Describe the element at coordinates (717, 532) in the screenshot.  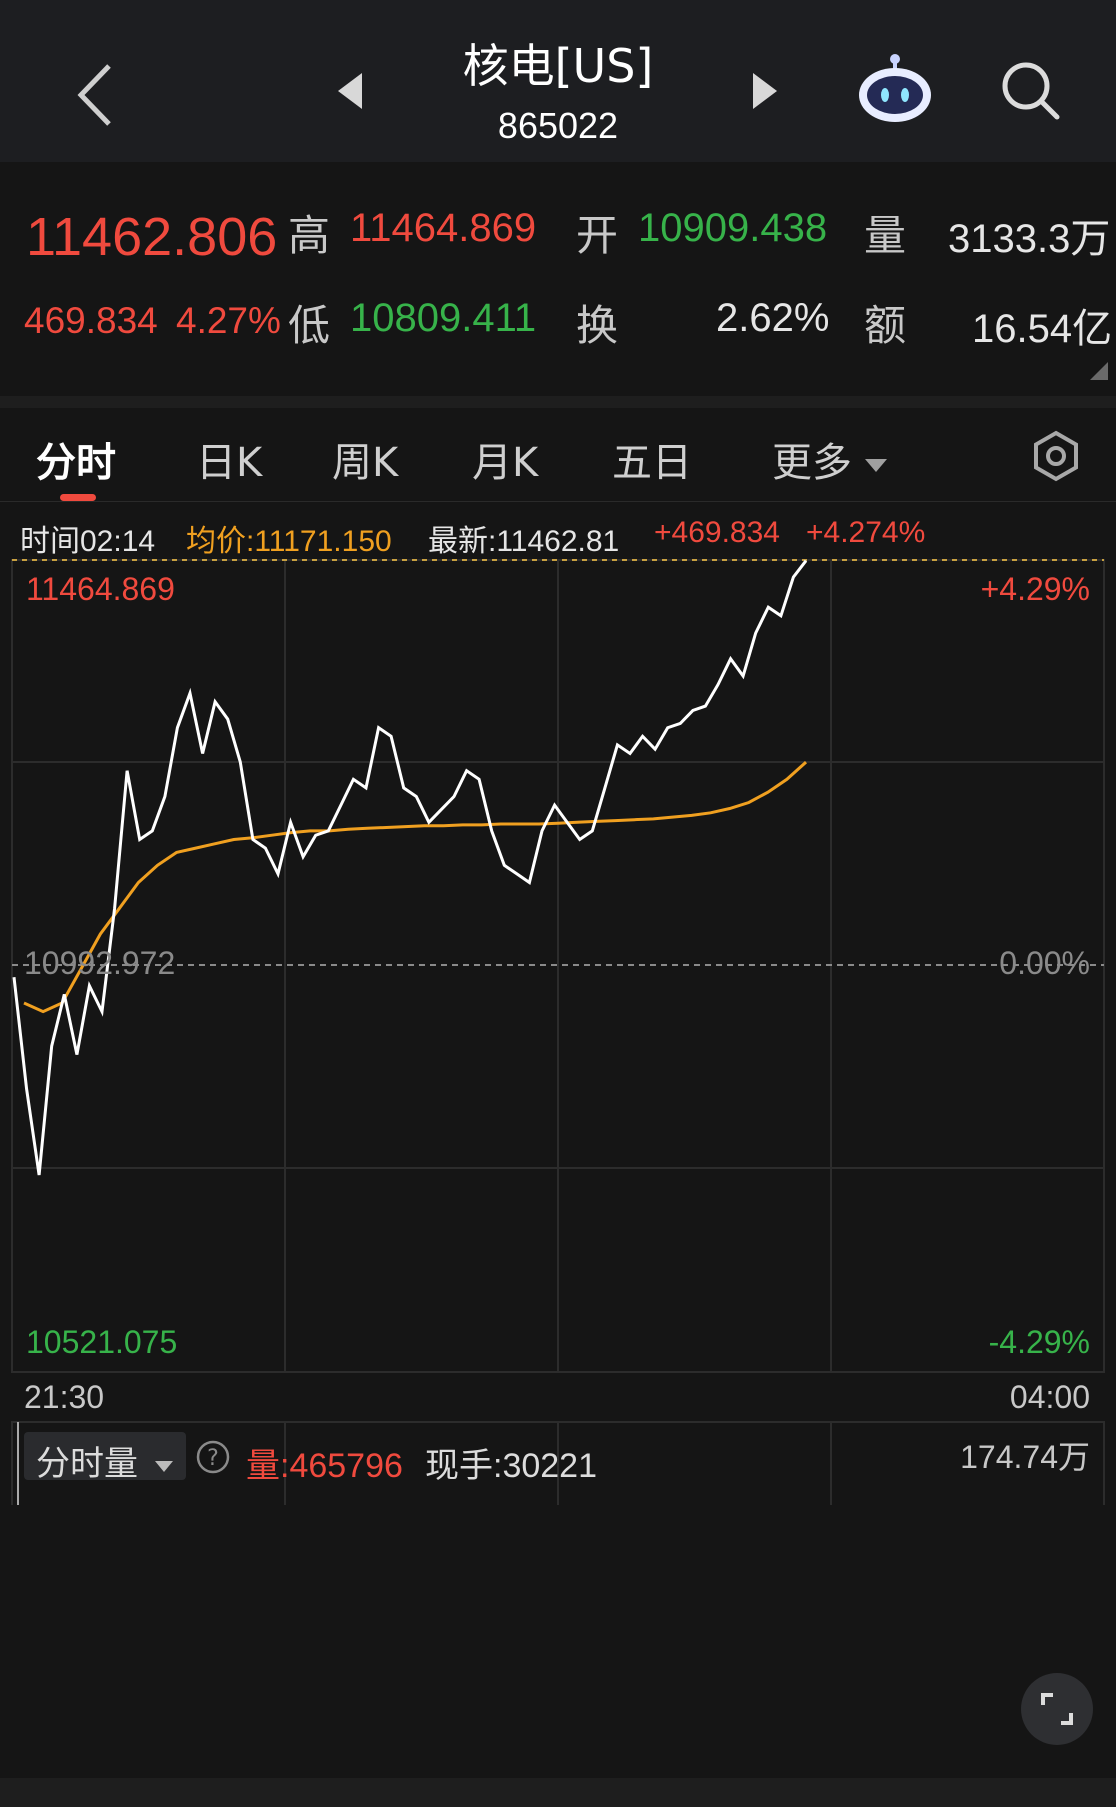
I see `info-change: +469.834` at that location.